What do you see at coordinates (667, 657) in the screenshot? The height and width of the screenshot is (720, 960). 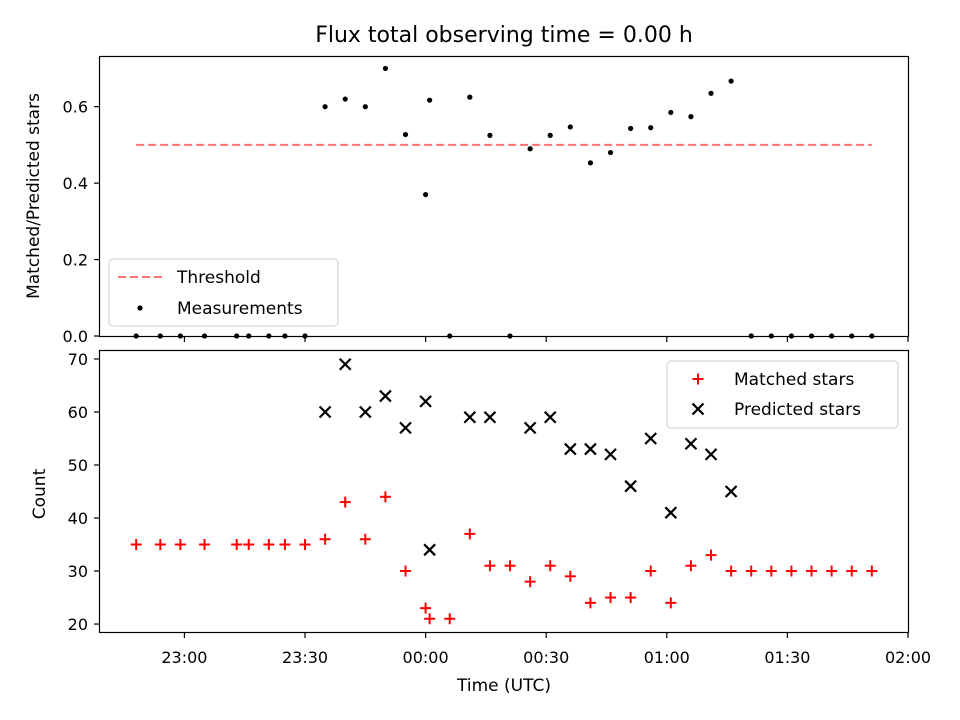 I see `x-tick-label: 01:00` at bounding box center [667, 657].